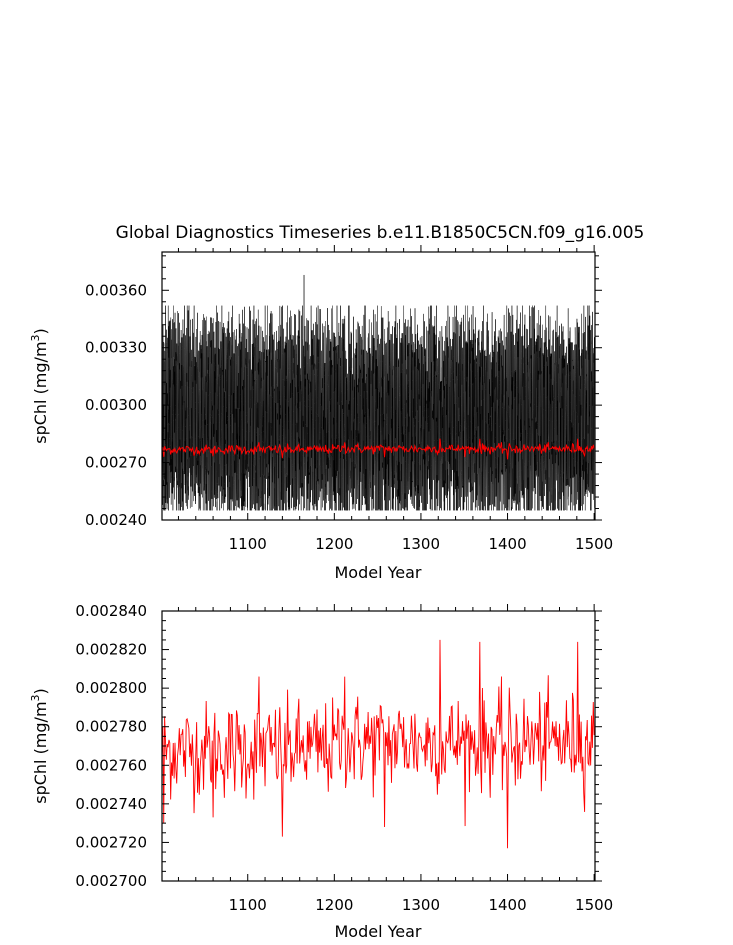  I want to click on y-tick-label: 0.002840, so click(111, 611).